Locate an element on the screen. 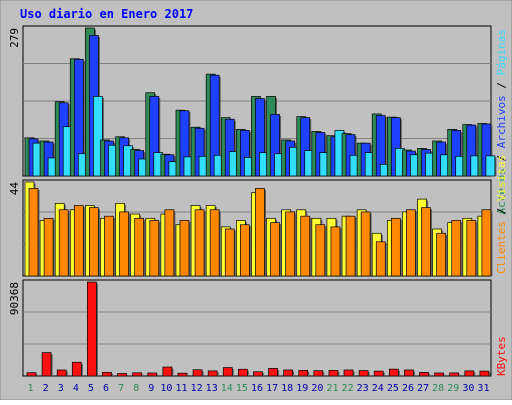 The width and height of the screenshot is (512, 405). bar-kbytes-day-21-fill is located at coordinates (333, 373).